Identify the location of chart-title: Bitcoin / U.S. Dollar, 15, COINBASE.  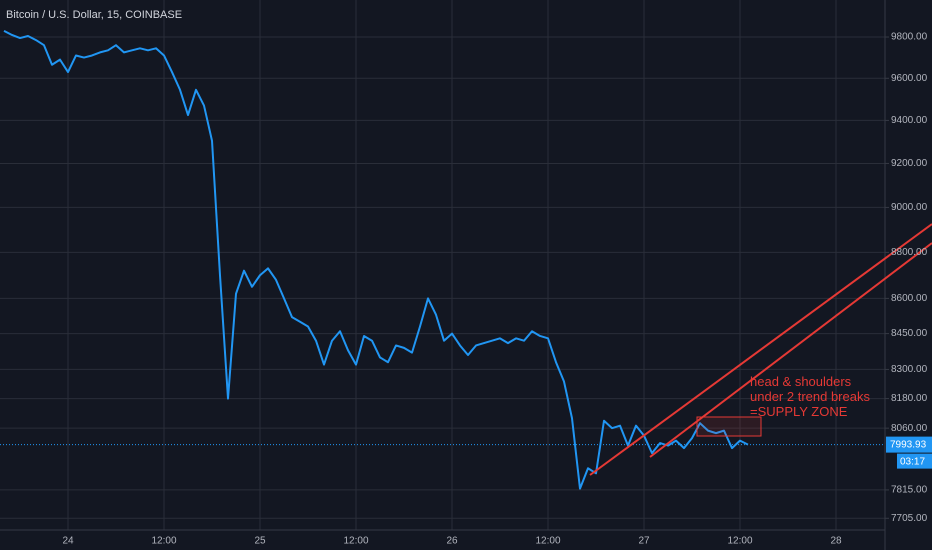
(94, 15).